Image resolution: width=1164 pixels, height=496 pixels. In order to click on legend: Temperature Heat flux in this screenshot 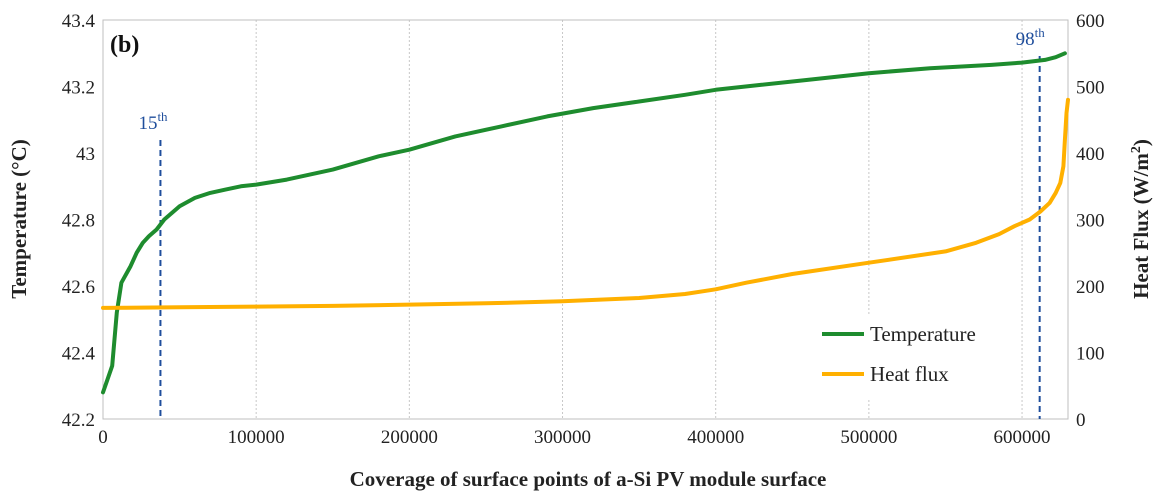, I will do `click(906, 358)`.